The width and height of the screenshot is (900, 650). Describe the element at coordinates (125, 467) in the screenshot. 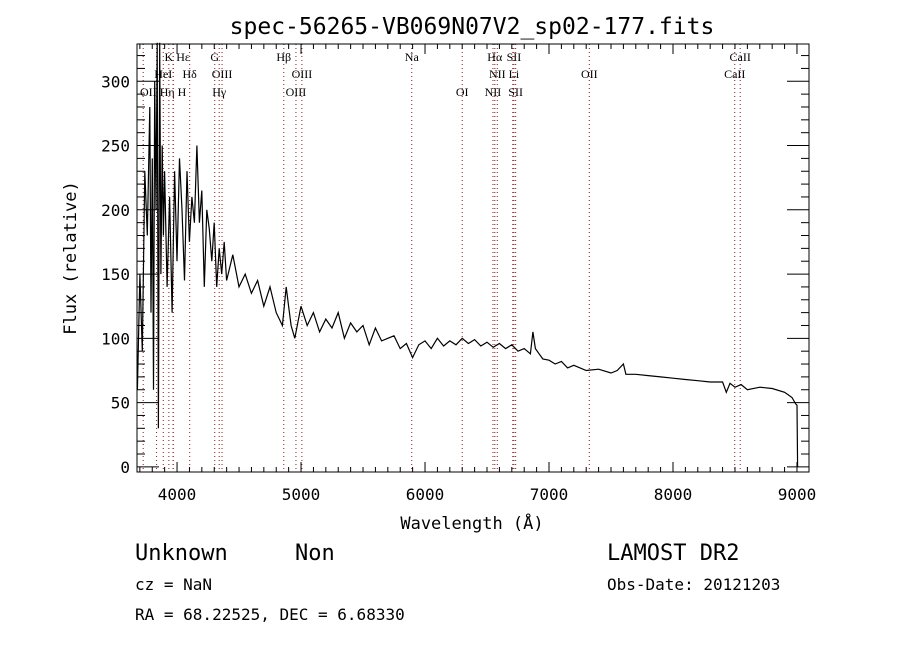

I see `y-tick-label: 0` at that location.